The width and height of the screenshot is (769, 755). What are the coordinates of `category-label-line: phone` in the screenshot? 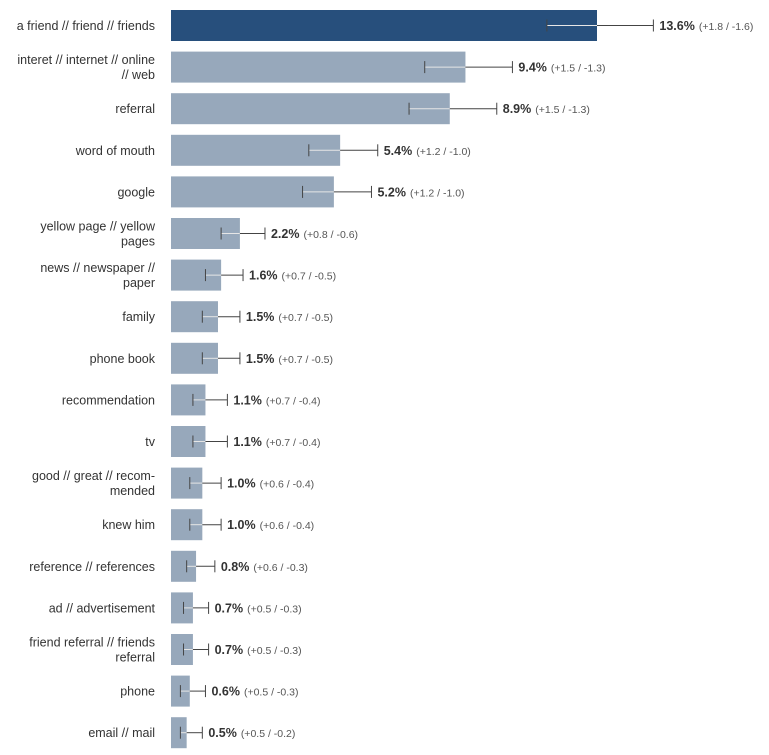 It's located at (137, 692).